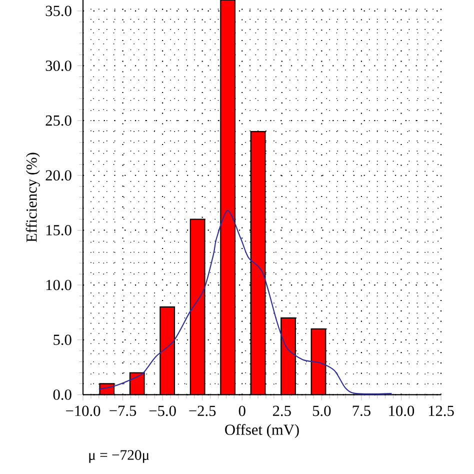 The width and height of the screenshot is (474, 474). I want to click on x-tick-label: 0, so click(242, 411).